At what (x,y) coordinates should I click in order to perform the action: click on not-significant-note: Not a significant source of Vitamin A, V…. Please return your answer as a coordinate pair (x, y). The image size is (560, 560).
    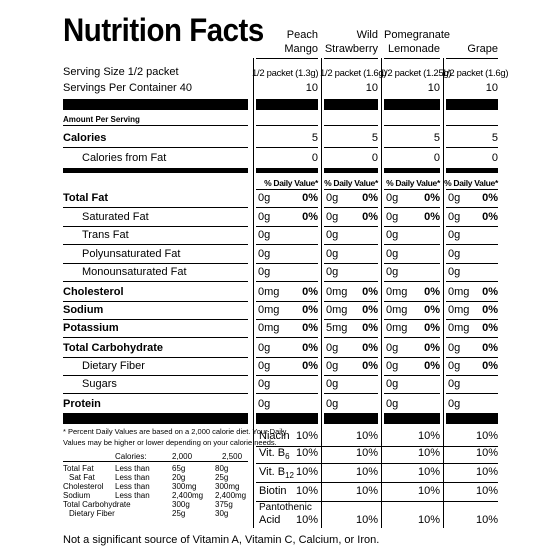
    Looking at the image, I should click on (221, 540).